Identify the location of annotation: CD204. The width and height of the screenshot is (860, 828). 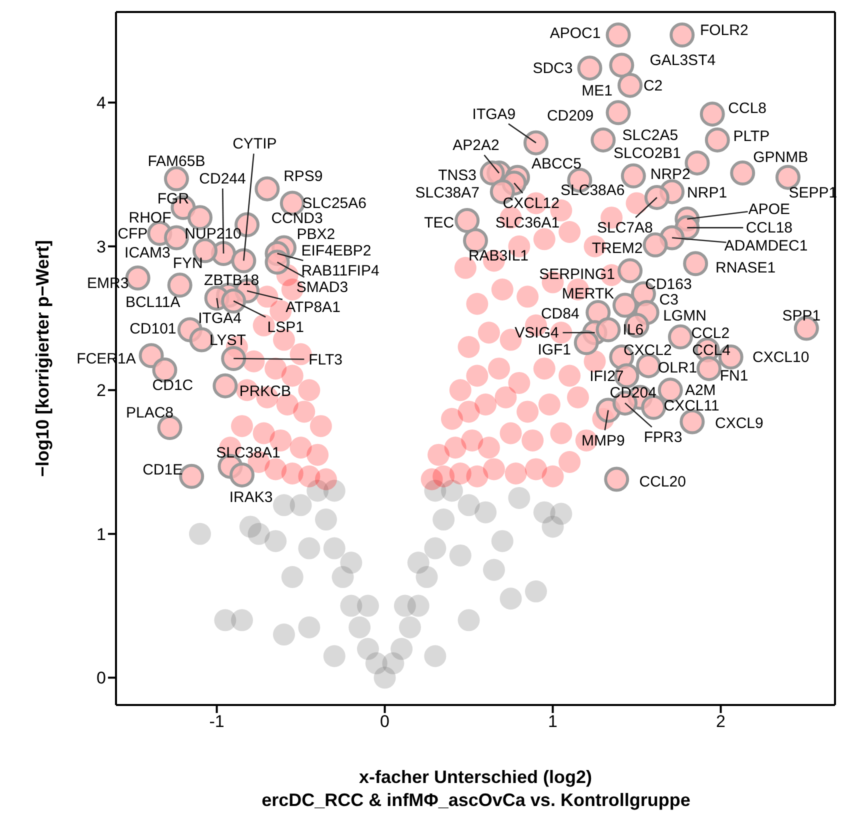
(633, 393).